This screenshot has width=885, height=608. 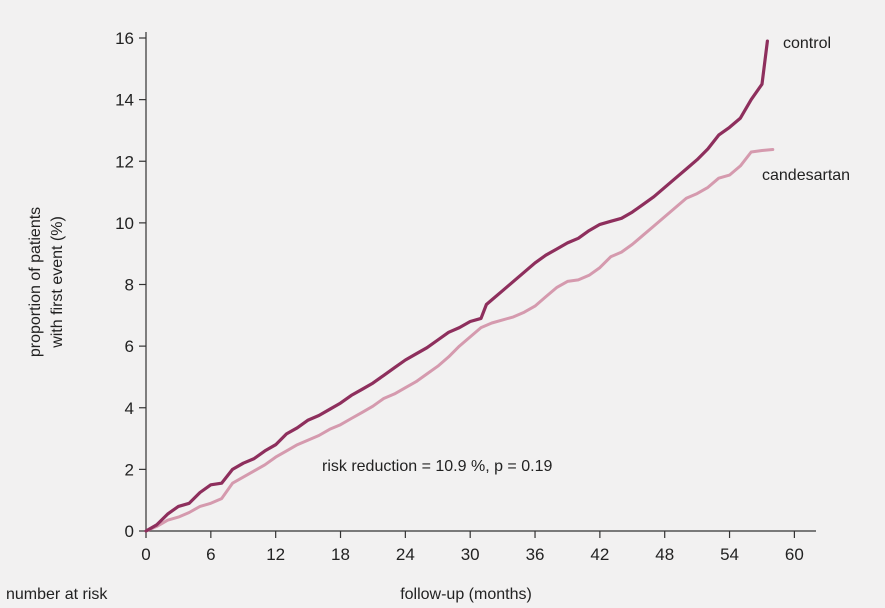 I want to click on series-label-candesartan: candesartan, so click(x=806, y=175).